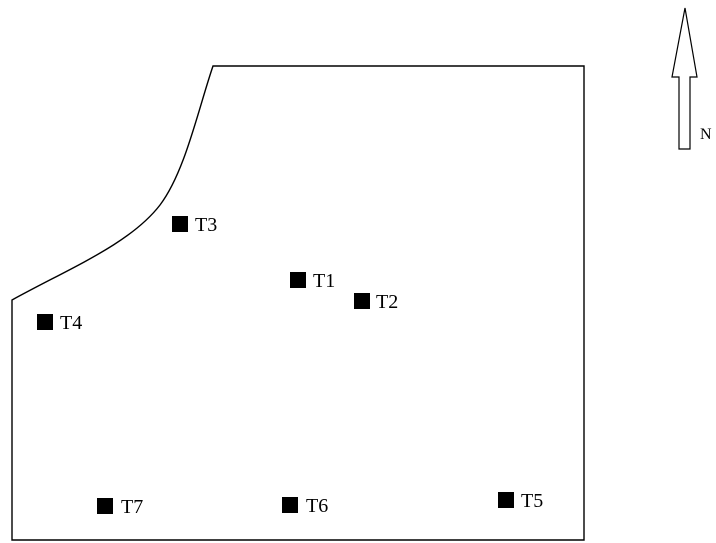  What do you see at coordinates (506, 500) in the screenshot?
I see `station-marker-t5` at bounding box center [506, 500].